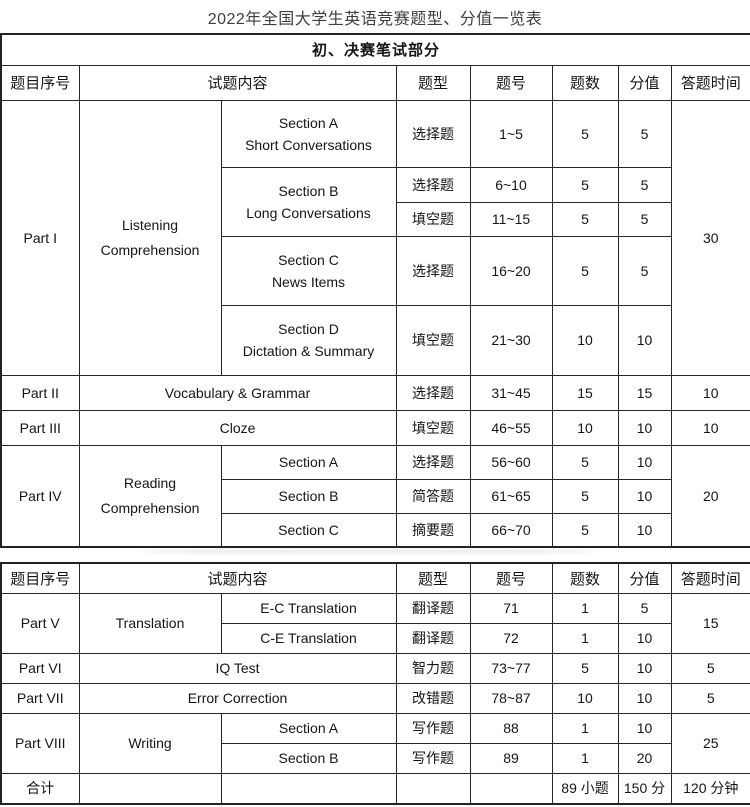 This screenshot has width=750, height=807. Describe the element at coordinates (308, 201) in the screenshot. I see `section-name: Section B Long Conversations` at that location.